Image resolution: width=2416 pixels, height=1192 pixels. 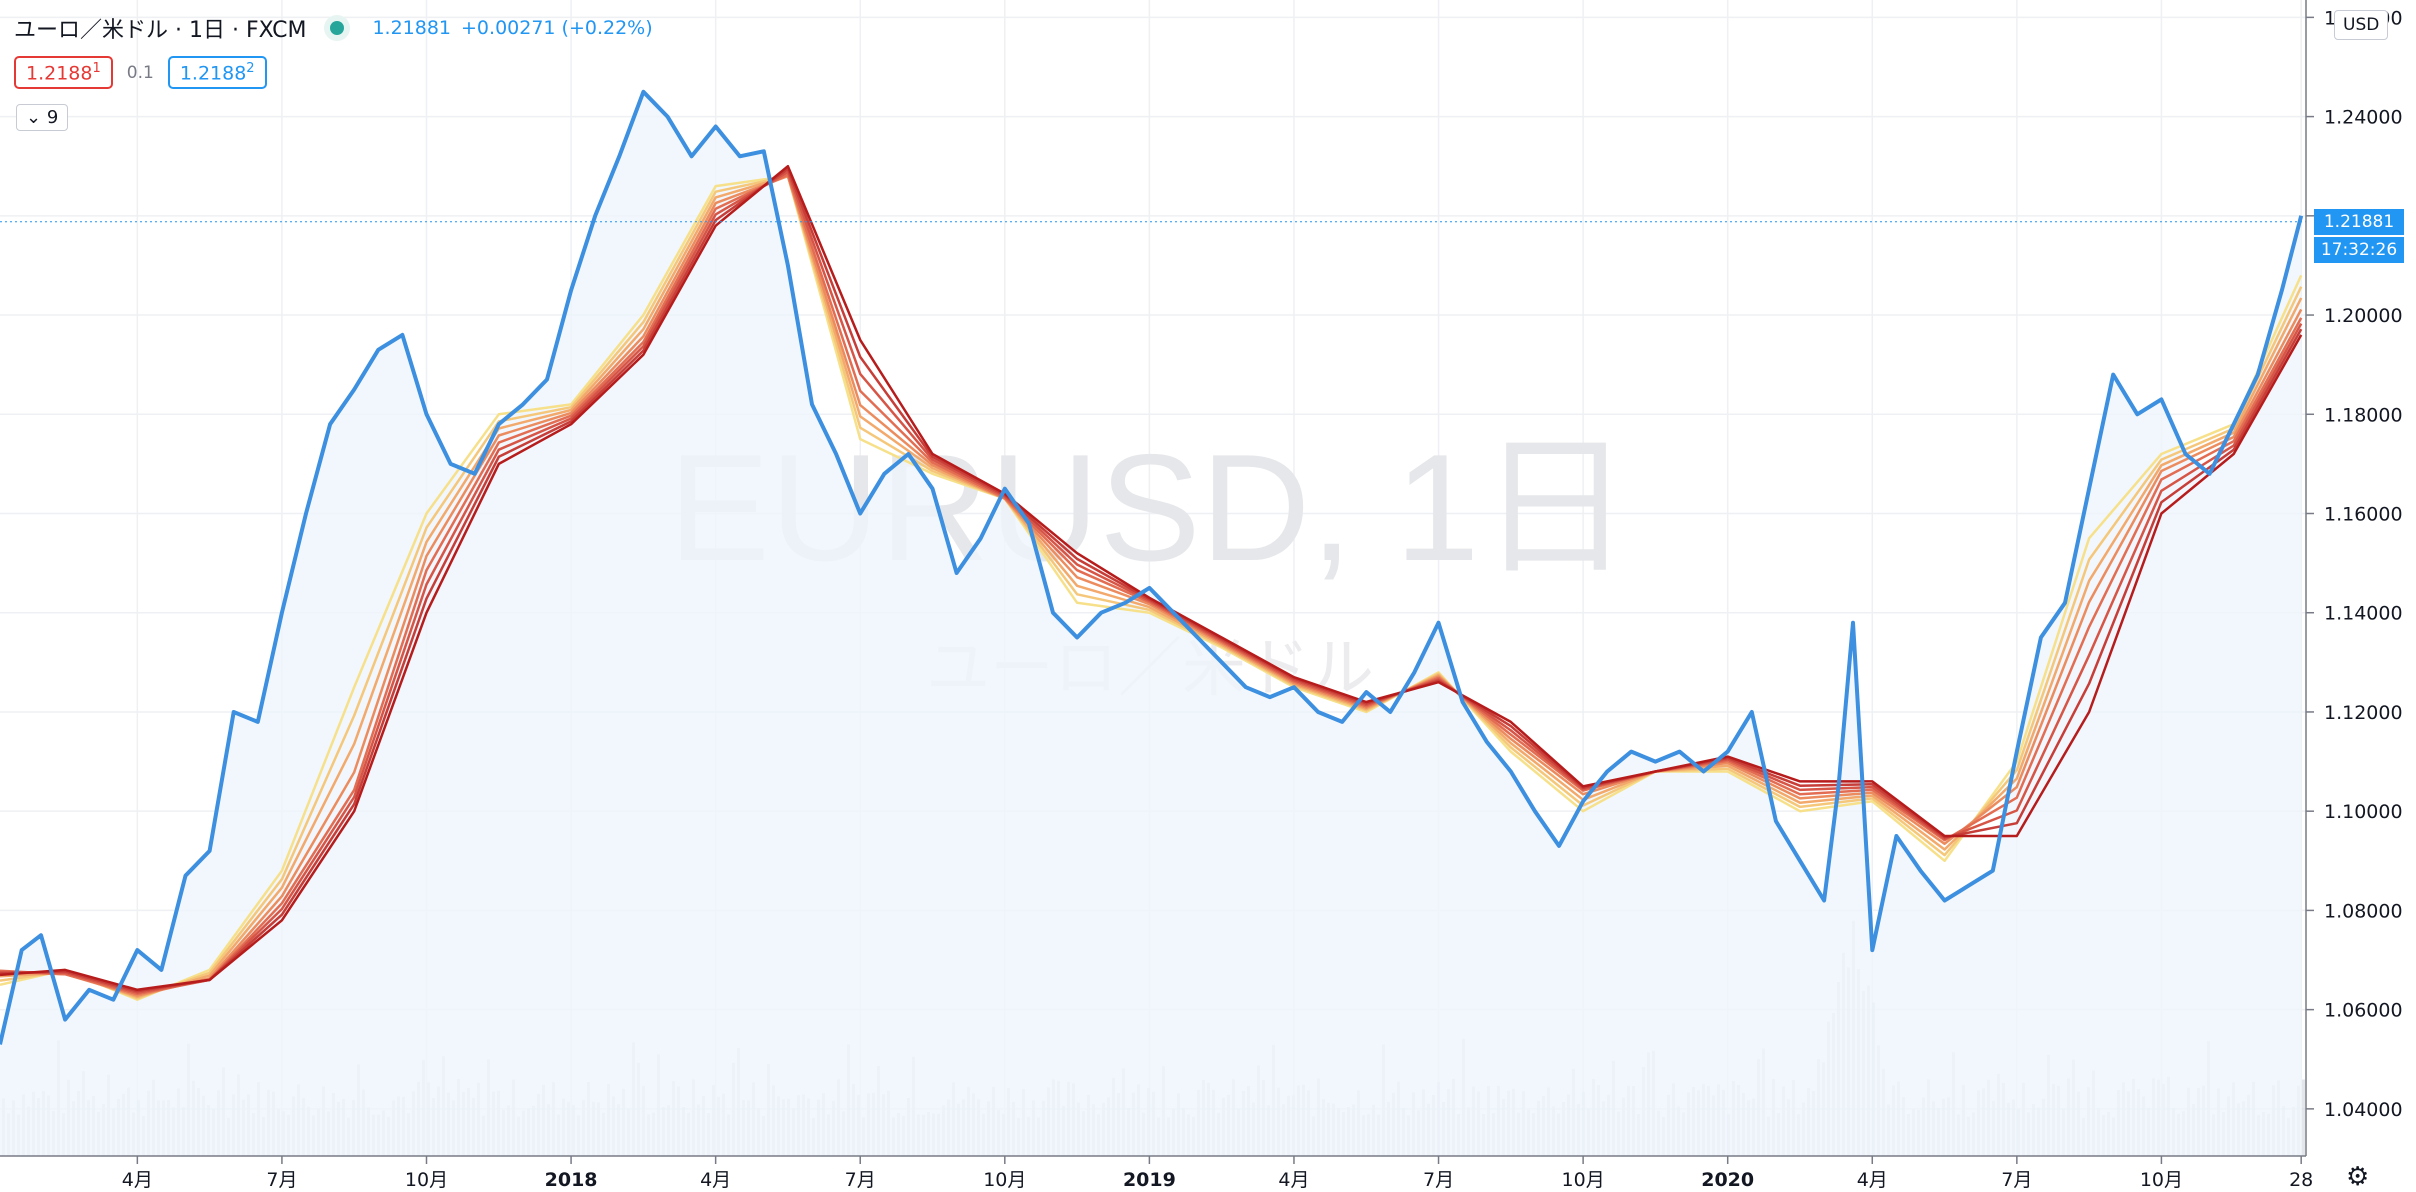 I want to click on indicators-toggle: ⌄ 9, so click(x=42, y=117).